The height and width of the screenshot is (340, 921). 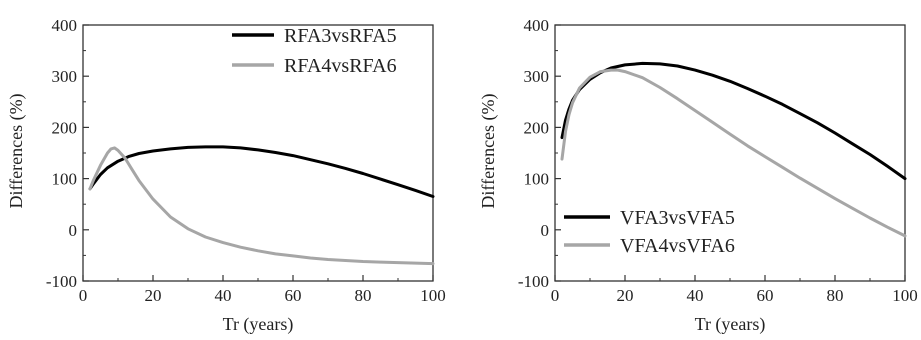 I want to click on legend-label: VFA4vsVFA6, so click(x=677, y=246).